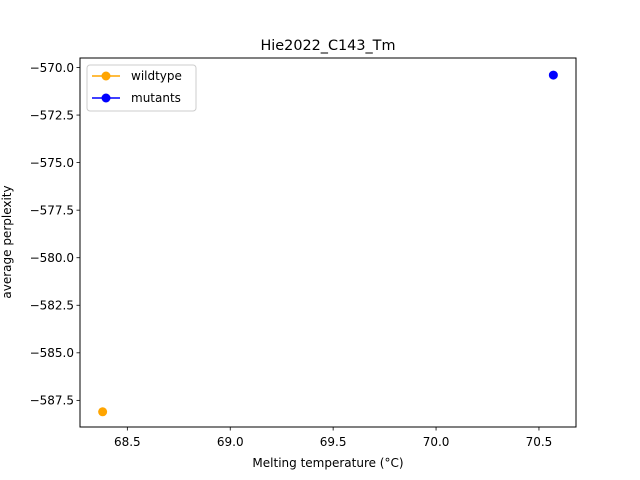 The height and width of the screenshot is (480, 640). What do you see at coordinates (52, 258) in the screenshot?
I see `y-tick-label: −580.0` at bounding box center [52, 258].